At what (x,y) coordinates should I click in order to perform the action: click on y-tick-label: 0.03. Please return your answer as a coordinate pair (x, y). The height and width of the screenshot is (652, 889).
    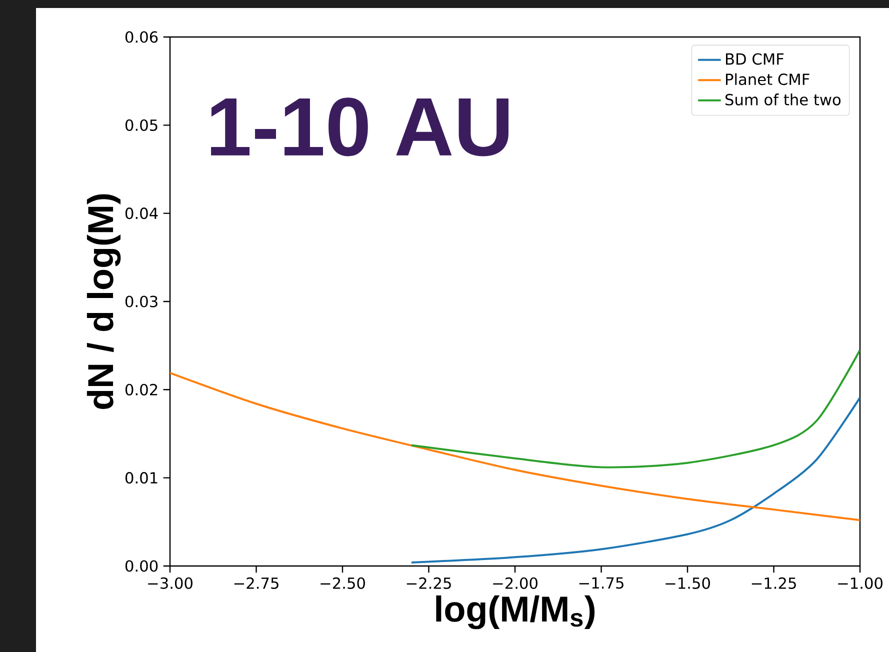
    Looking at the image, I should click on (141, 302).